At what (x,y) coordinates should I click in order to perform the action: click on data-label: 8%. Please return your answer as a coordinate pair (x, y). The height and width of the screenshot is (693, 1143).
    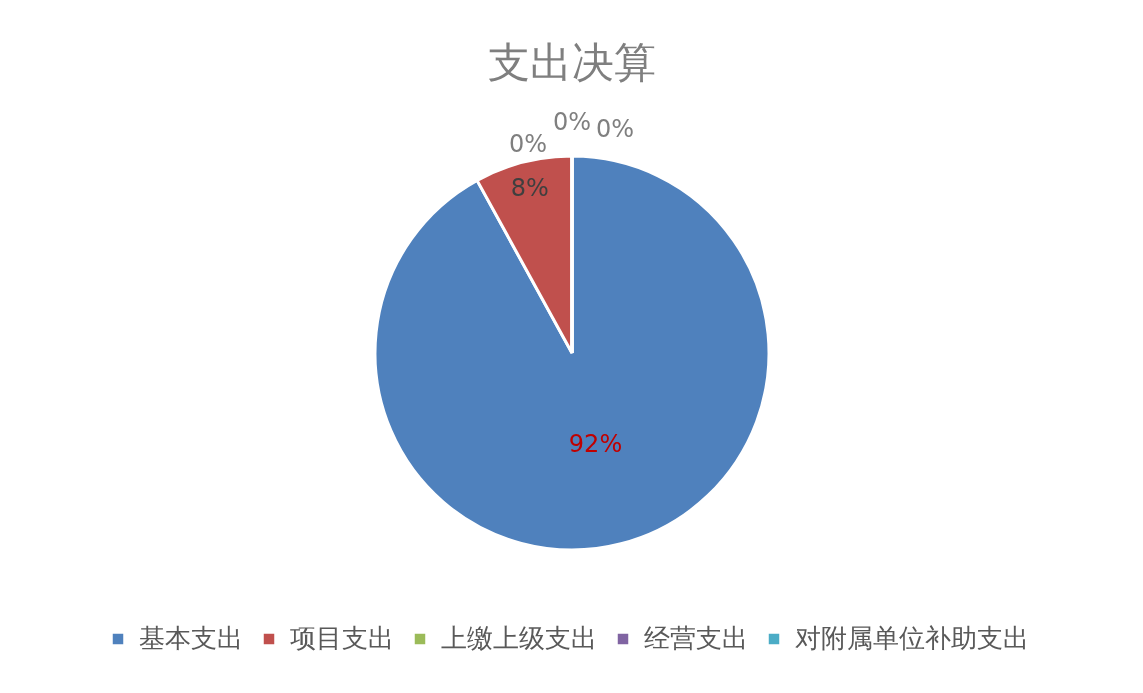
    Looking at the image, I should click on (529, 187).